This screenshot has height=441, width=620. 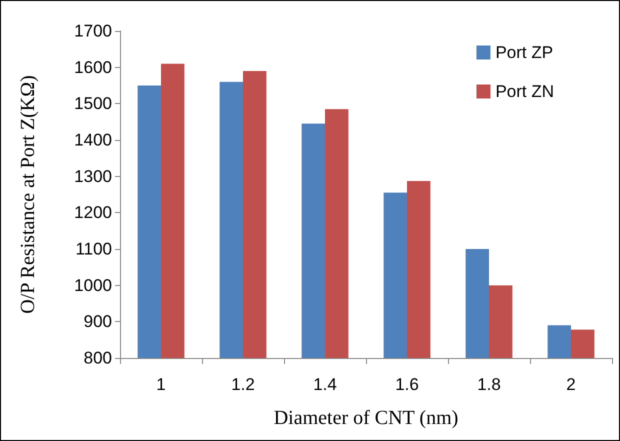 I want to click on x-tick-label: 1.4, so click(x=325, y=384).